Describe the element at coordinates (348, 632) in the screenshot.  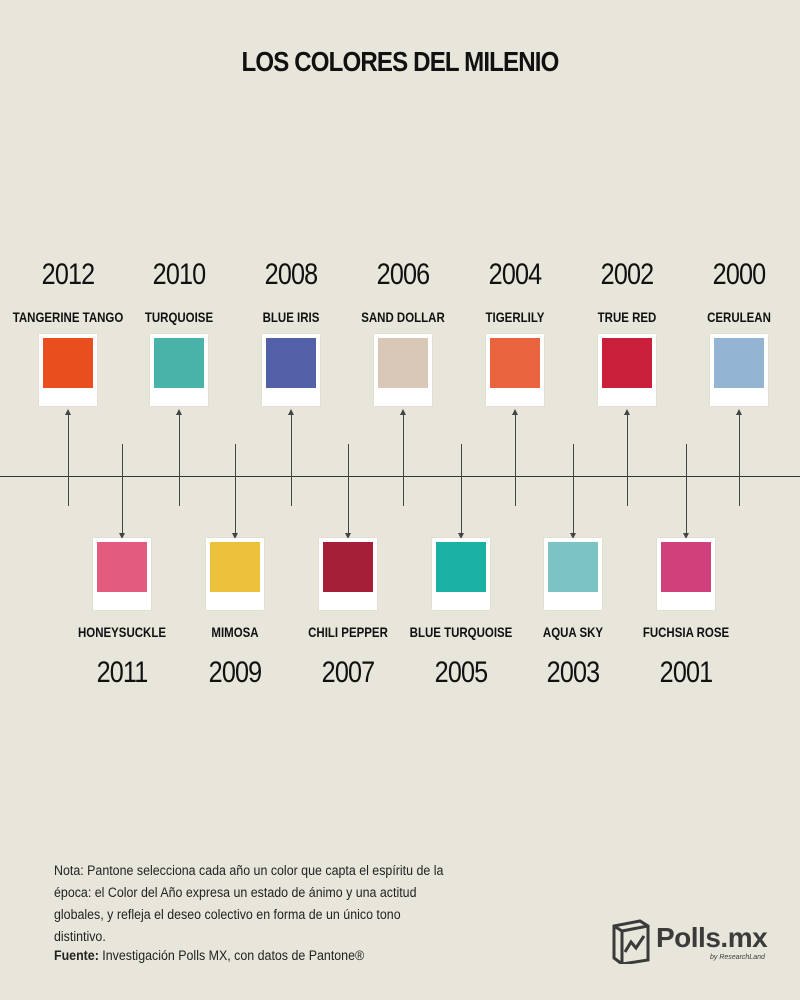
I see `color-name: CHILI PEPPER` at that location.